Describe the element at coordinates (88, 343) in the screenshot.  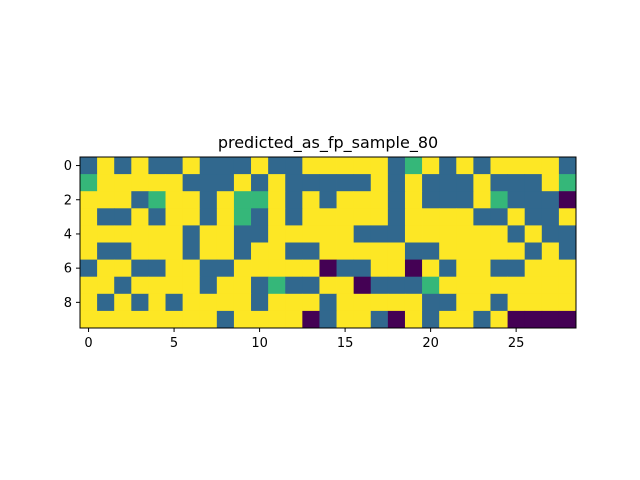
I see `x-tick-label: 0` at that location.